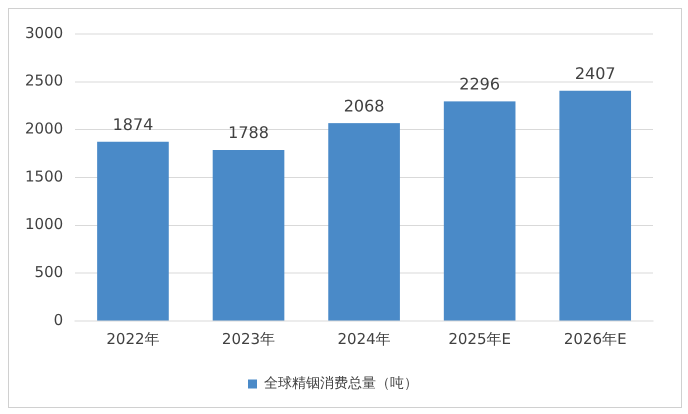  Describe the element at coordinates (133, 339) in the screenshot. I see `x-tick-label: 2022年` at that location.